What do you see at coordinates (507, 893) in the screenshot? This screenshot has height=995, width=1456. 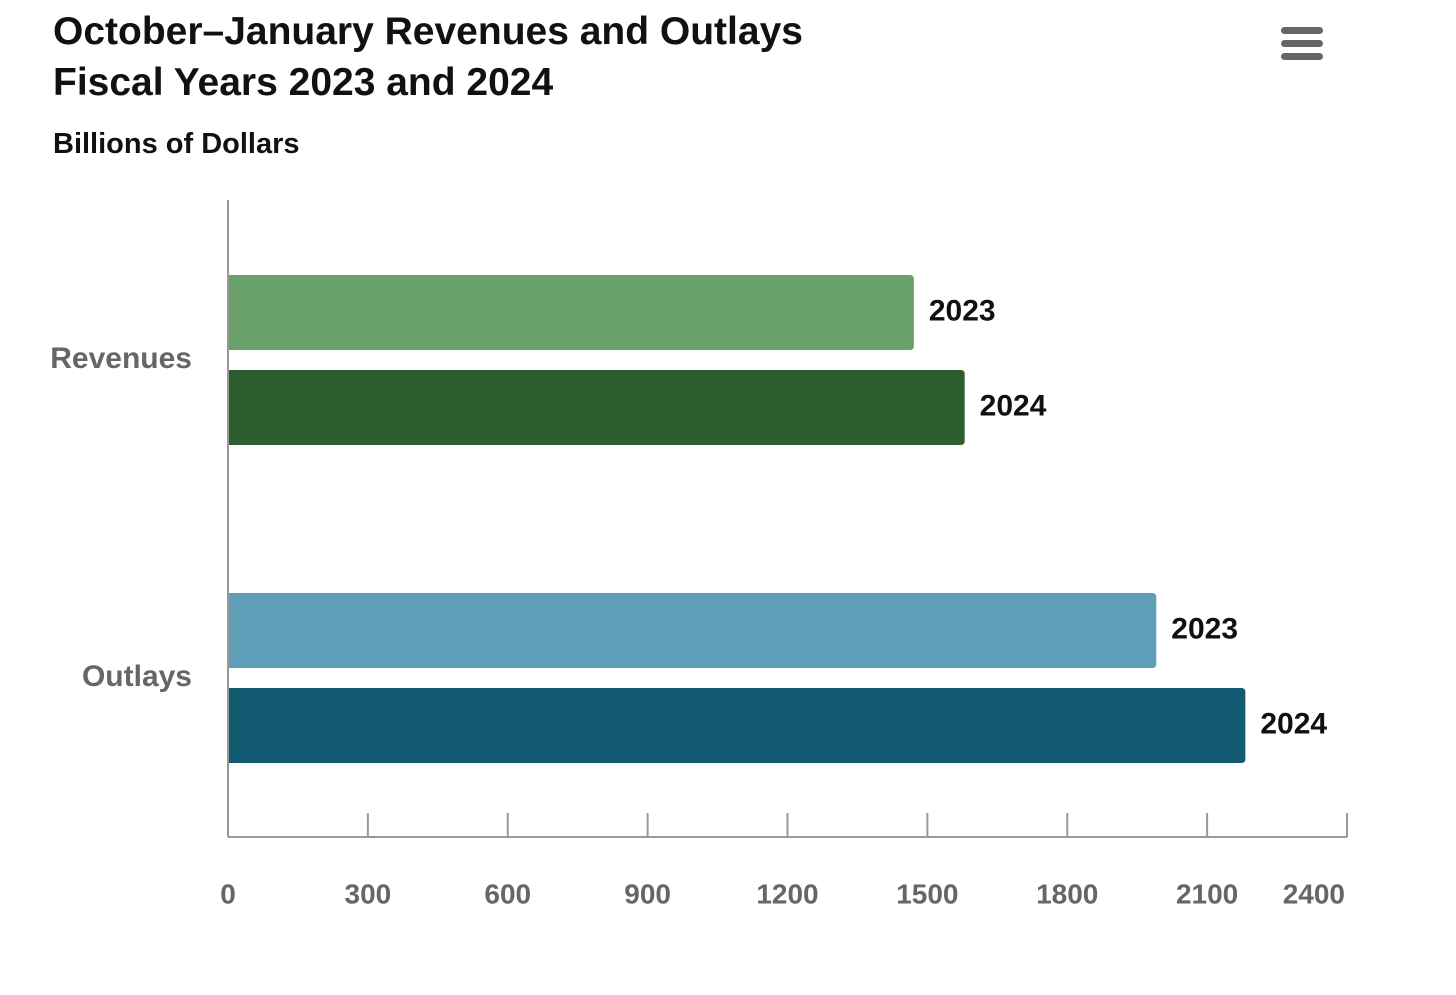 I see `x-tick-label-600: 600` at bounding box center [507, 893].